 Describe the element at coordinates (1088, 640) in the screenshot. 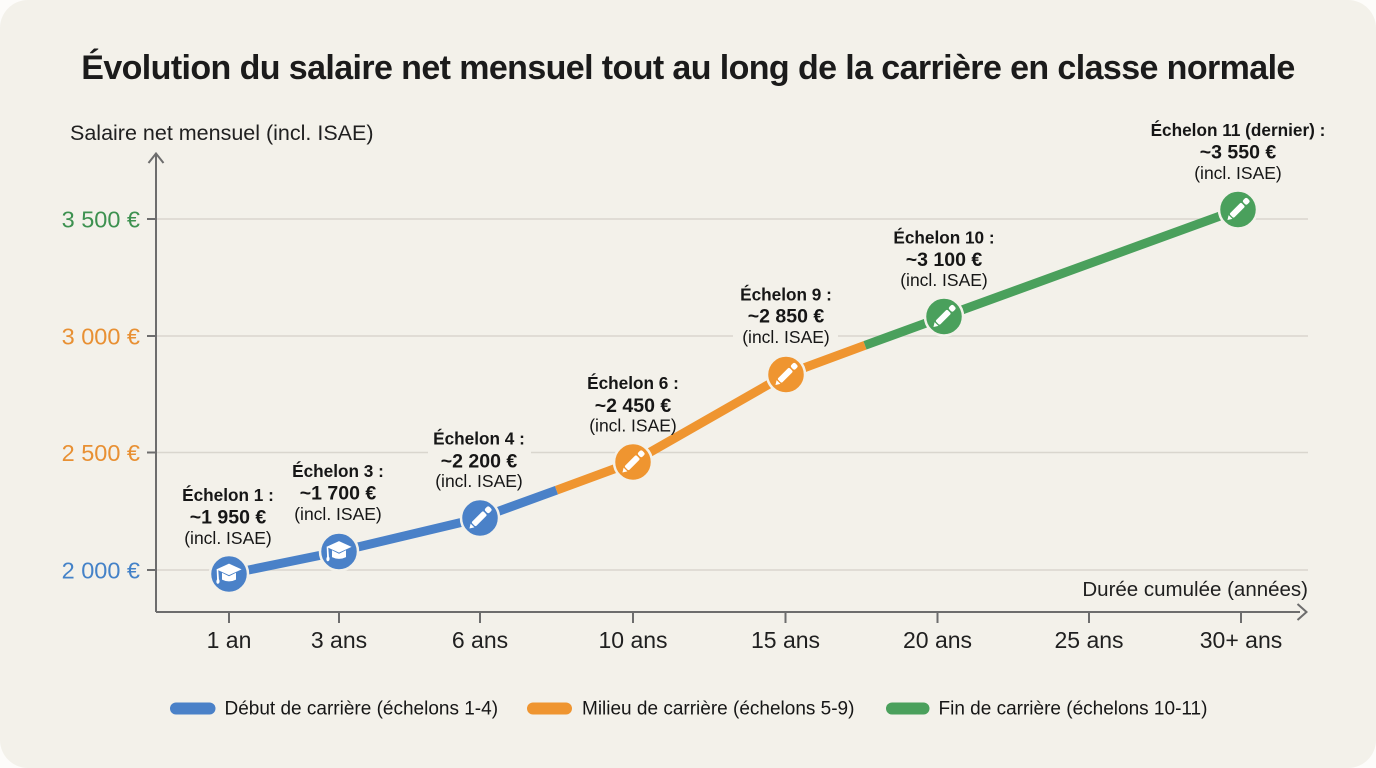

I see `svg-text: 25 ans` at that location.